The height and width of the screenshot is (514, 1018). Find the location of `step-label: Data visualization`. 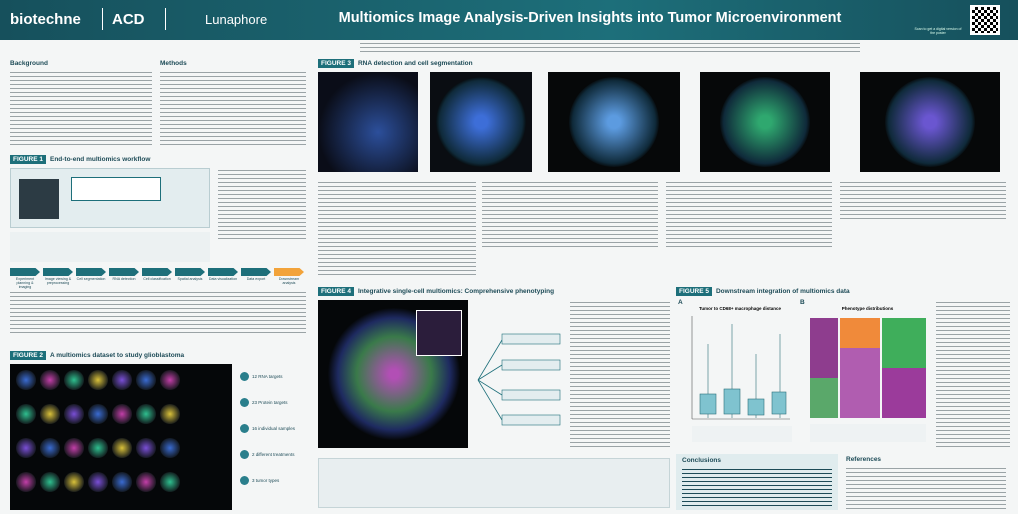

step-label: Data visualization is located at coordinates (223, 279).